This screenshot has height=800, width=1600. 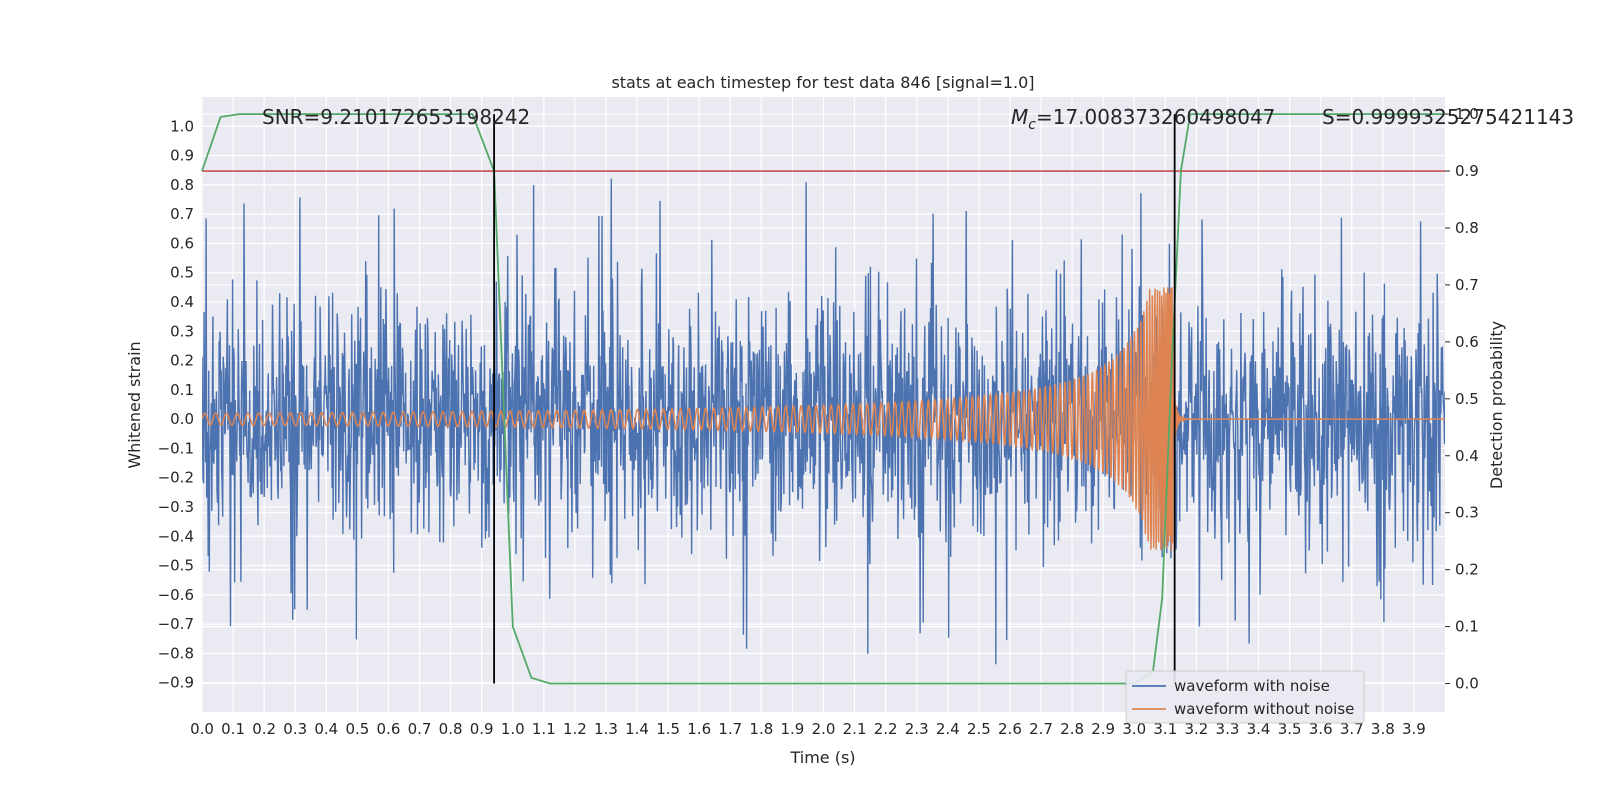 I want to click on s-annotation: S=0.9999325275421143, so click(x=1448, y=117).